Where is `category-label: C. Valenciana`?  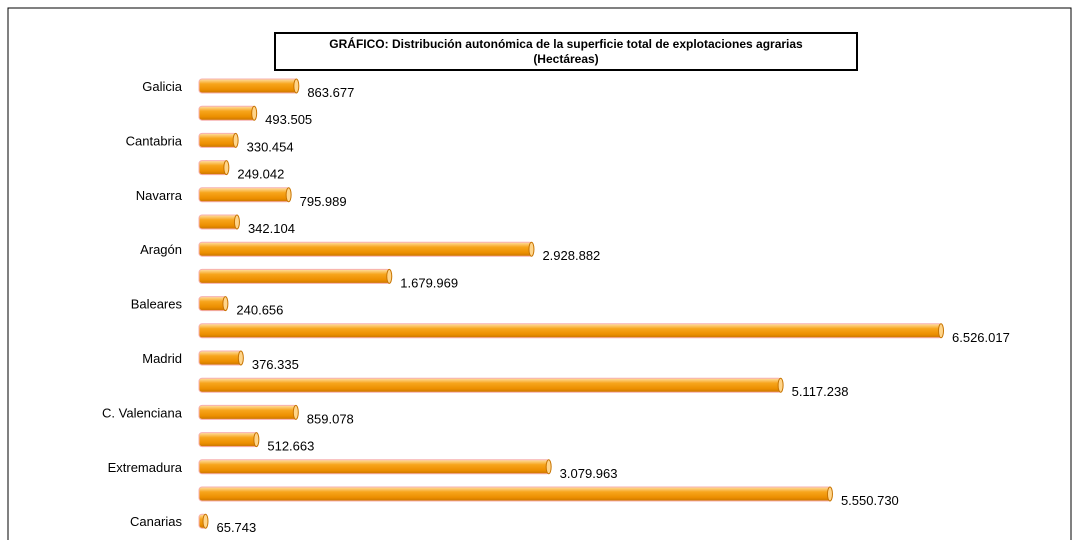
category-label: C. Valenciana is located at coordinates (142, 412).